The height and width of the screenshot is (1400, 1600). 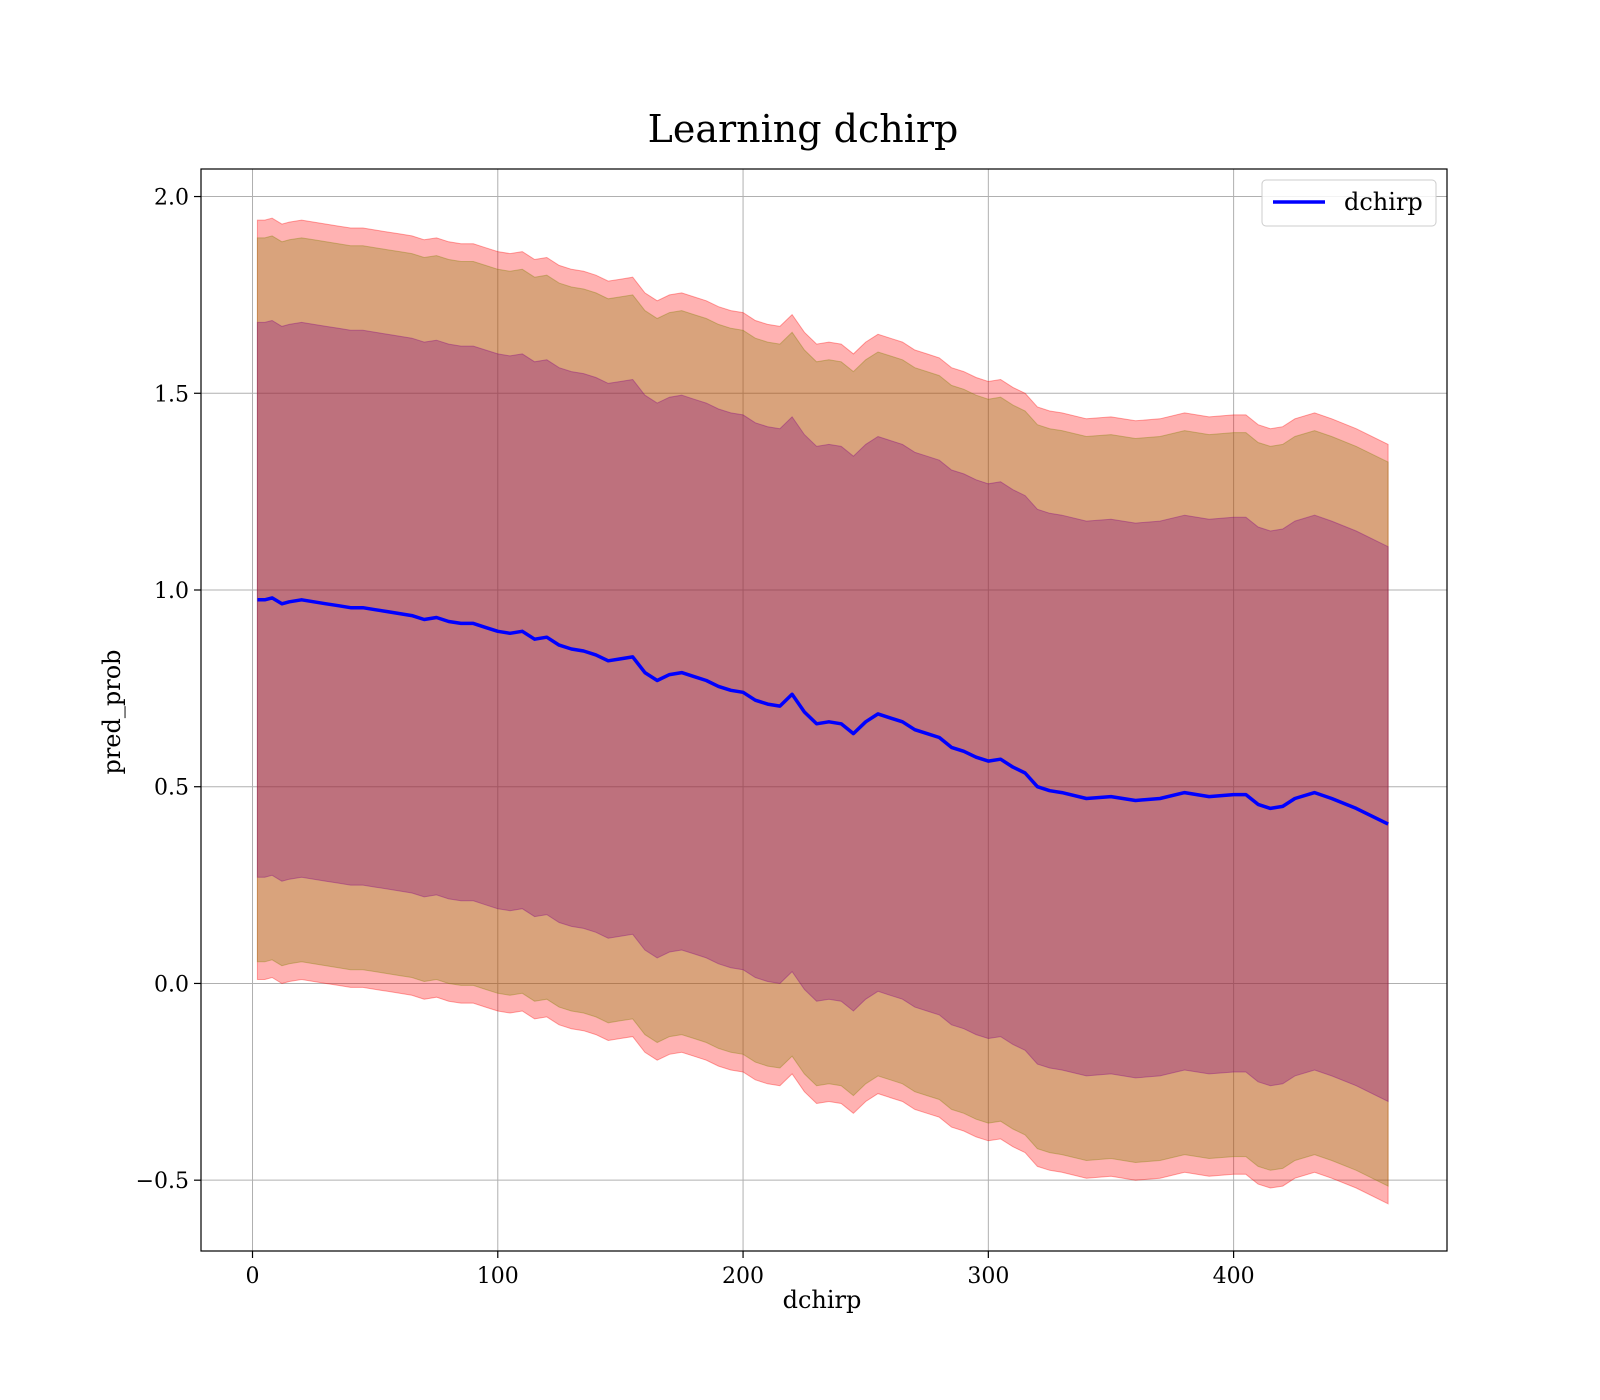 What do you see at coordinates (1383, 202) in the screenshot?
I see `legend-label-dchirp: dchirp` at bounding box center [1383, 202].